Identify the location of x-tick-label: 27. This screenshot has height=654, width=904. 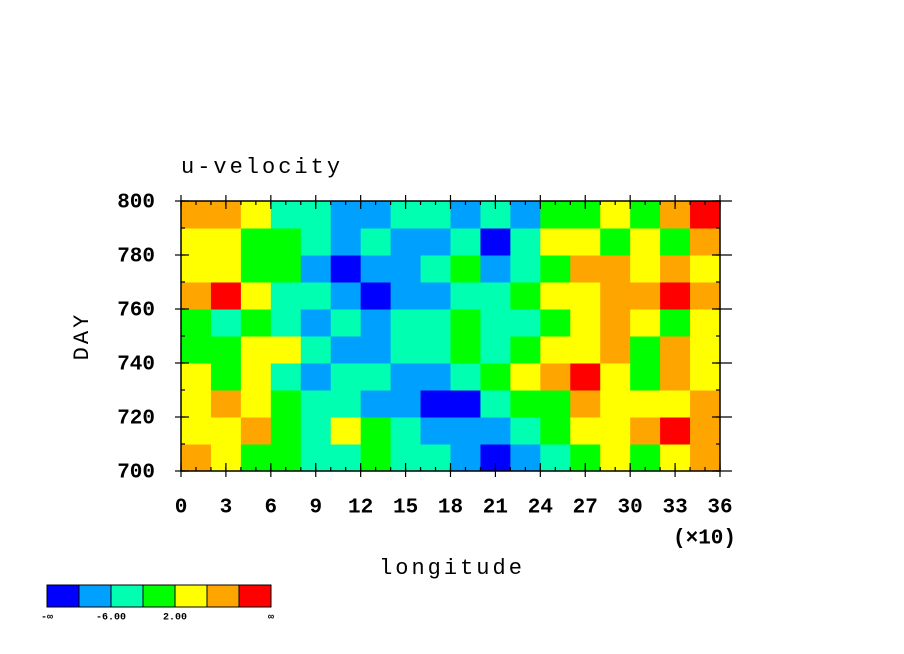
(585, 508).